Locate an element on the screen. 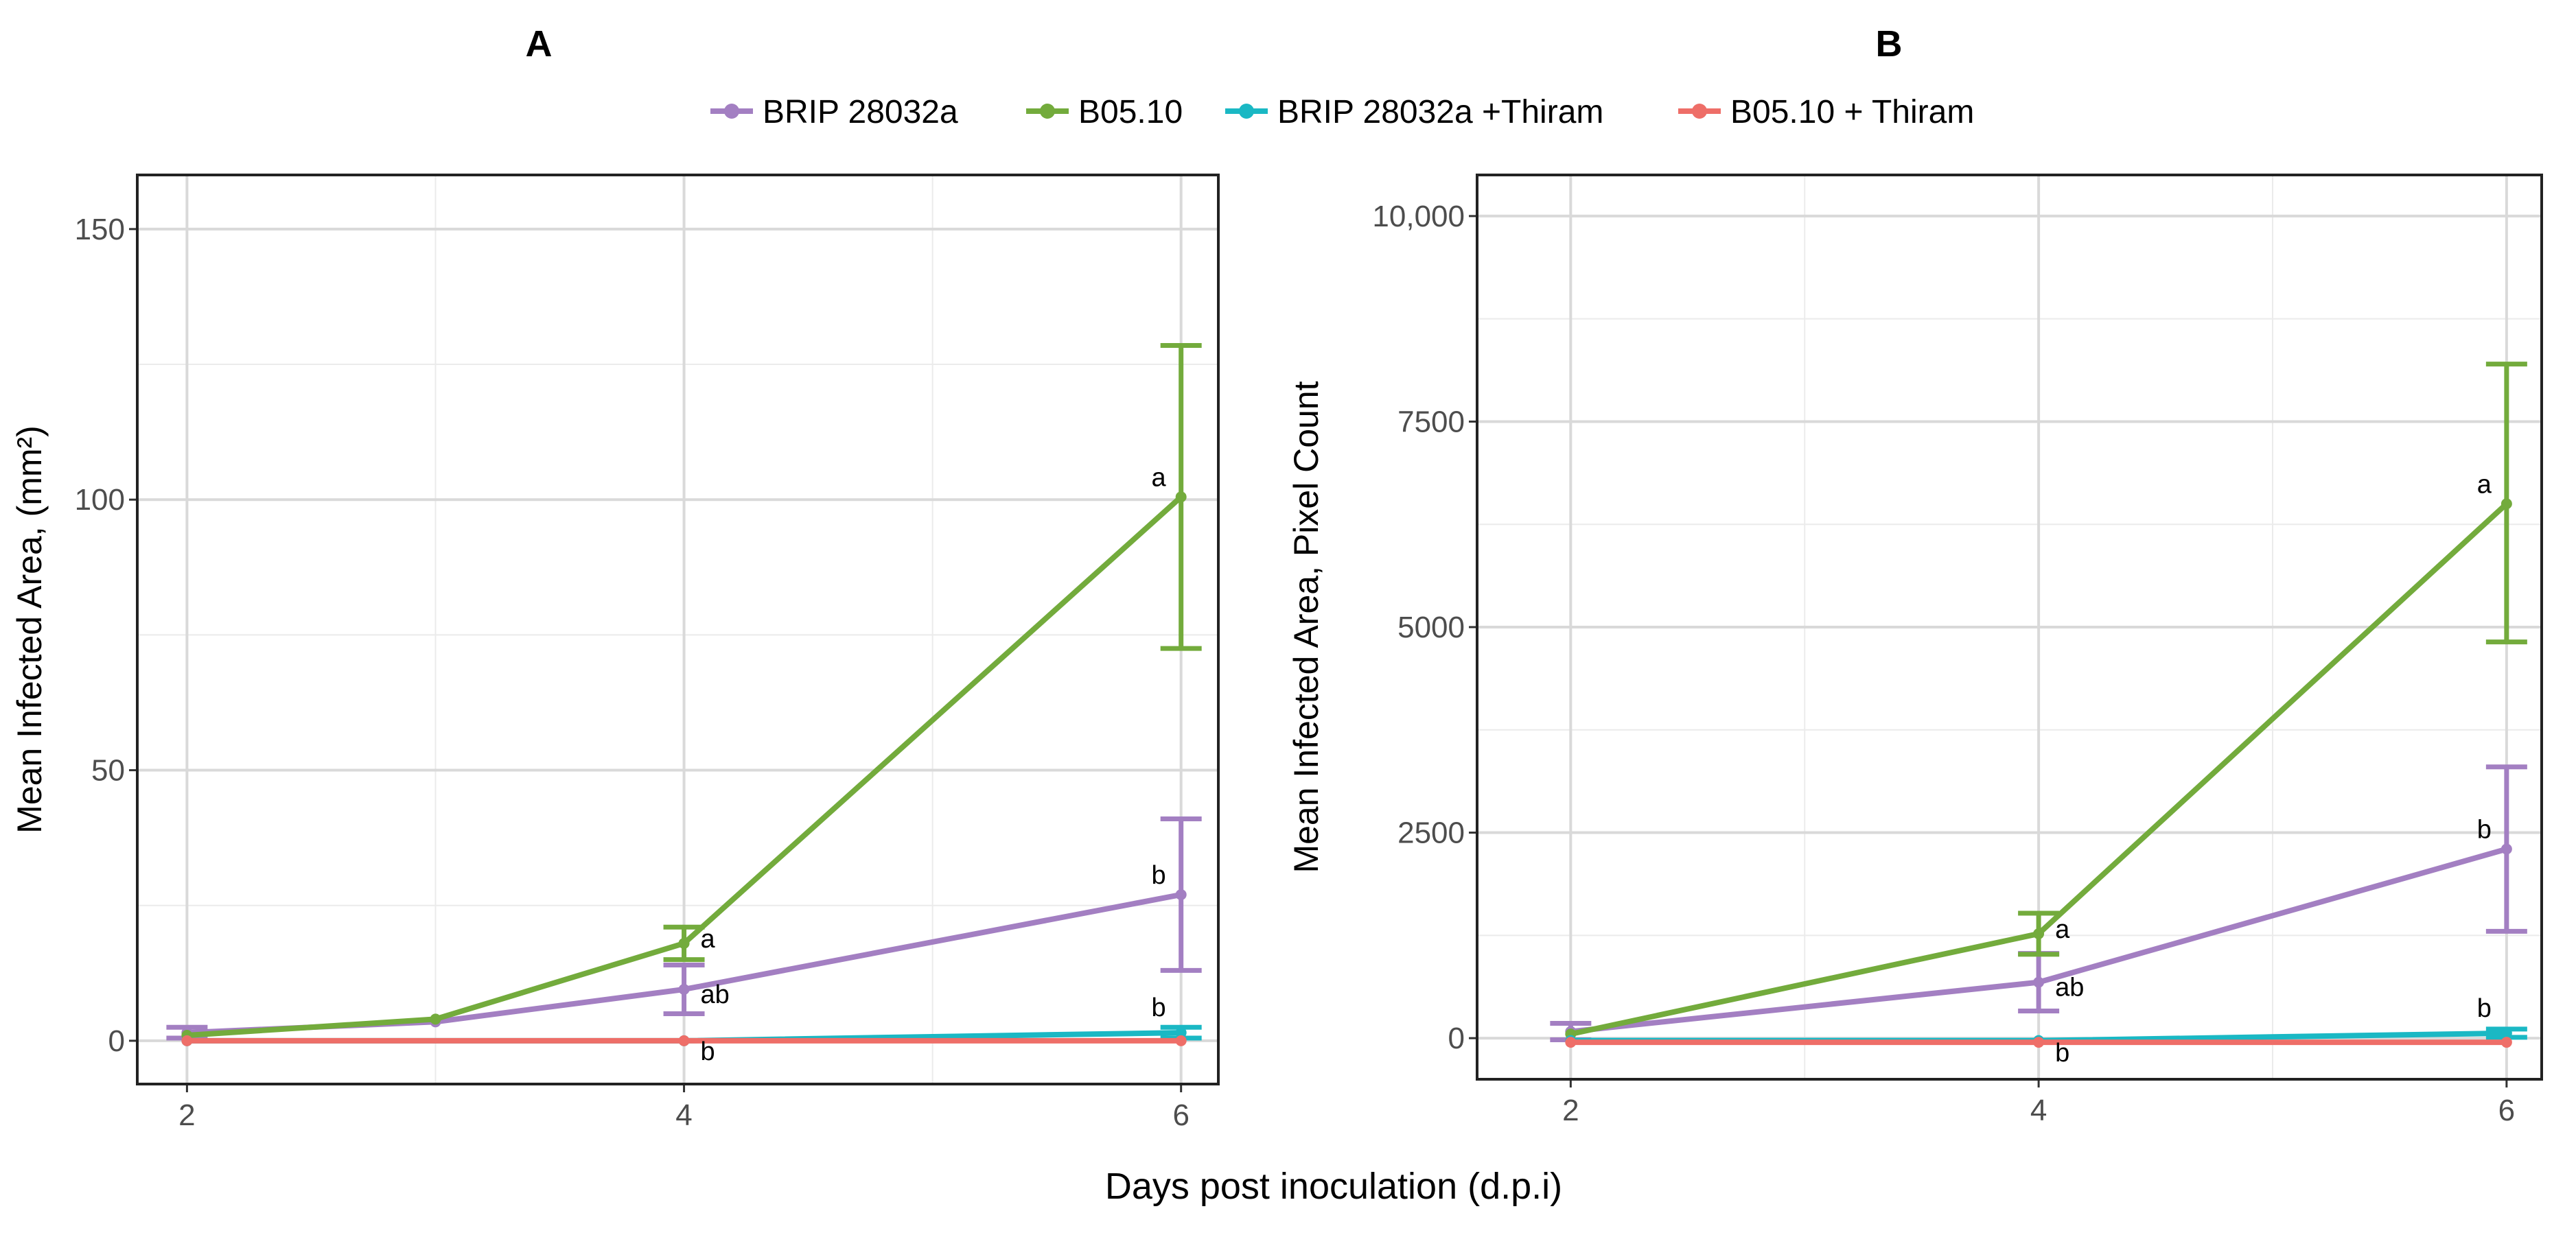  y-tick-label: 10,000 is located at coordinates (1418, 216).